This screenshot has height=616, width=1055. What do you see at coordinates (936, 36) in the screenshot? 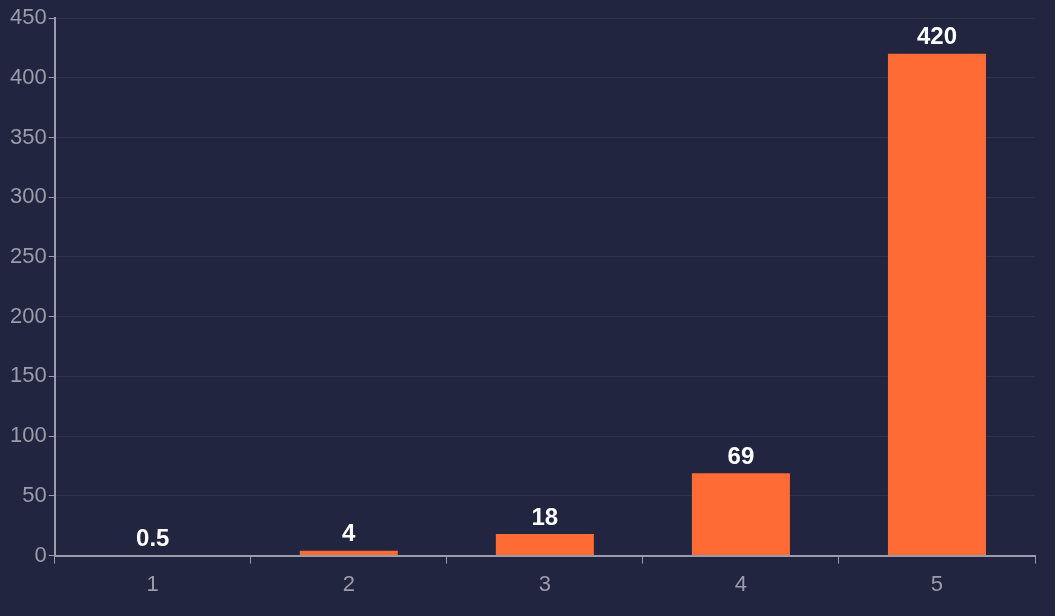
I see `data-label: 420` at bounding box center [936, 36].